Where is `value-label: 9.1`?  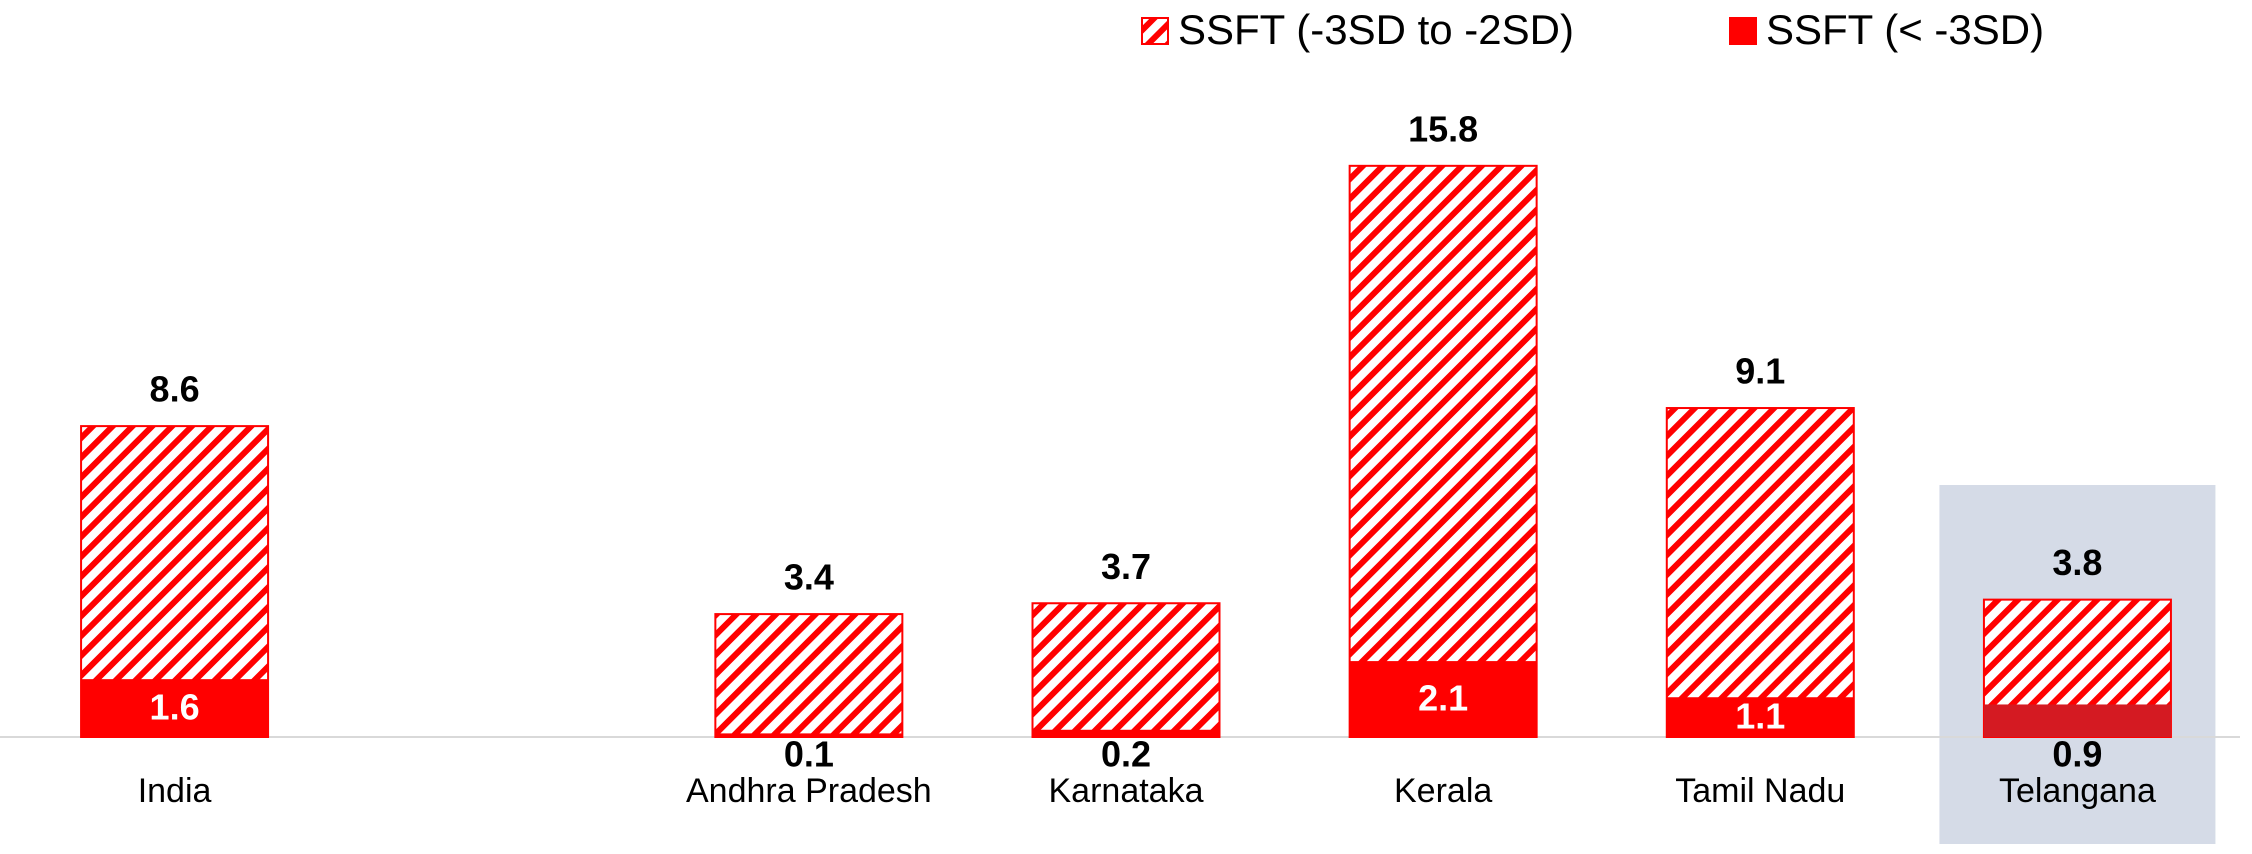
value-label: 9.1 is located at coordinates (1760, 371).